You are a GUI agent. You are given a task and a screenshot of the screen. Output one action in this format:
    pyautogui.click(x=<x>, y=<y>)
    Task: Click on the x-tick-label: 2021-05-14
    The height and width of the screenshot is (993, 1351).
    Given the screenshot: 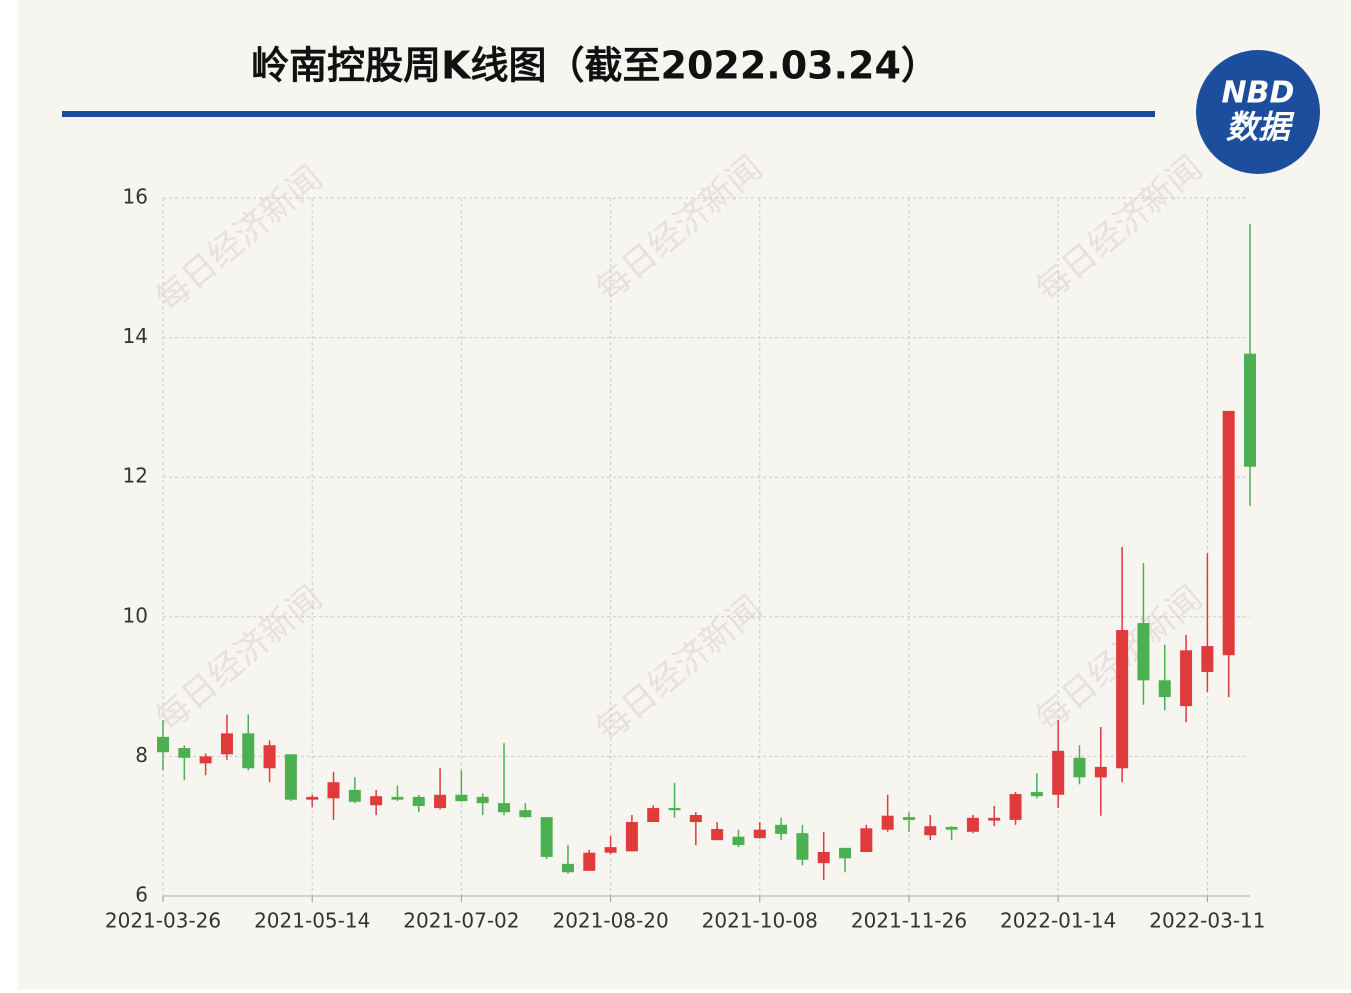 What is the action you would take?
    pyautogui.click(x=312, y=921)
    